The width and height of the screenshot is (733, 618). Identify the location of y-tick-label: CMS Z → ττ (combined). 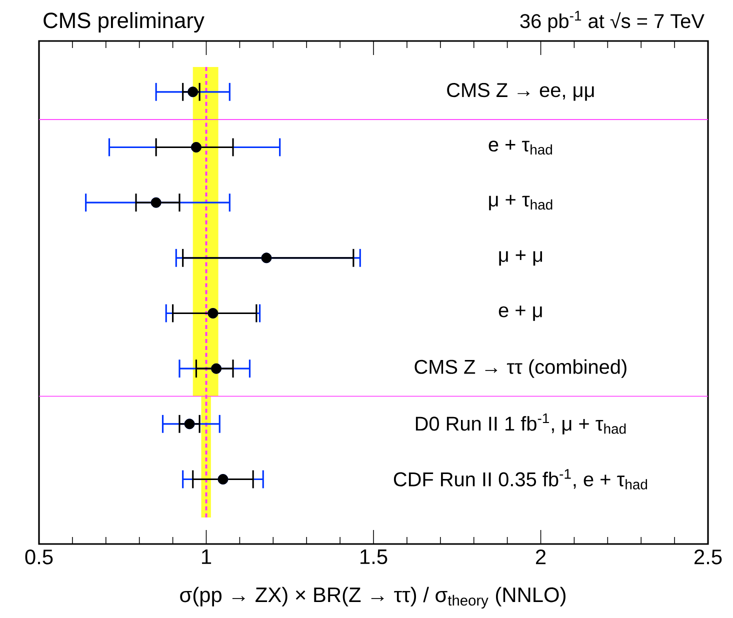
(520, 368).